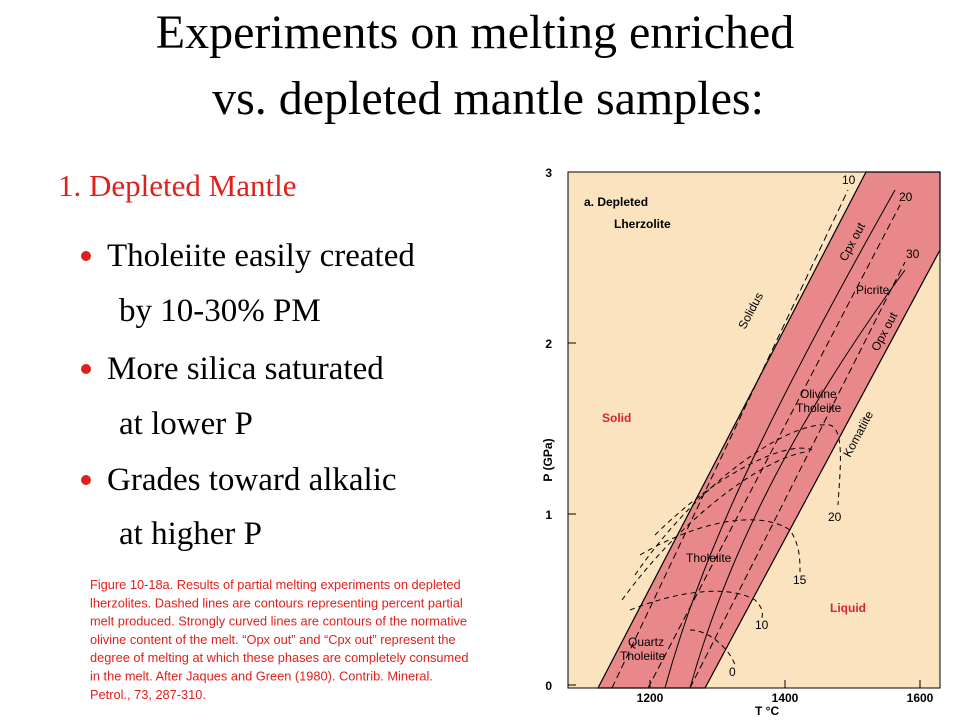 This screenshot has width=960, height=720. Describe the element at coordinates (913, 254) in the screenshot. I see `contour-label: 30` at that location.